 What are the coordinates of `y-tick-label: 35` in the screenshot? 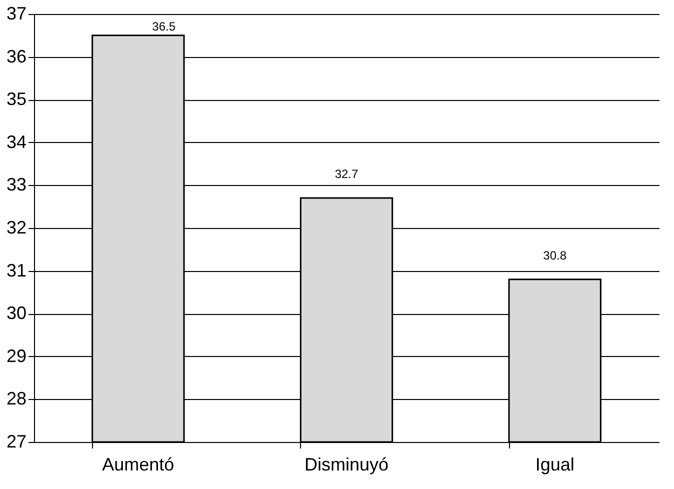 It's located at (16, 99).